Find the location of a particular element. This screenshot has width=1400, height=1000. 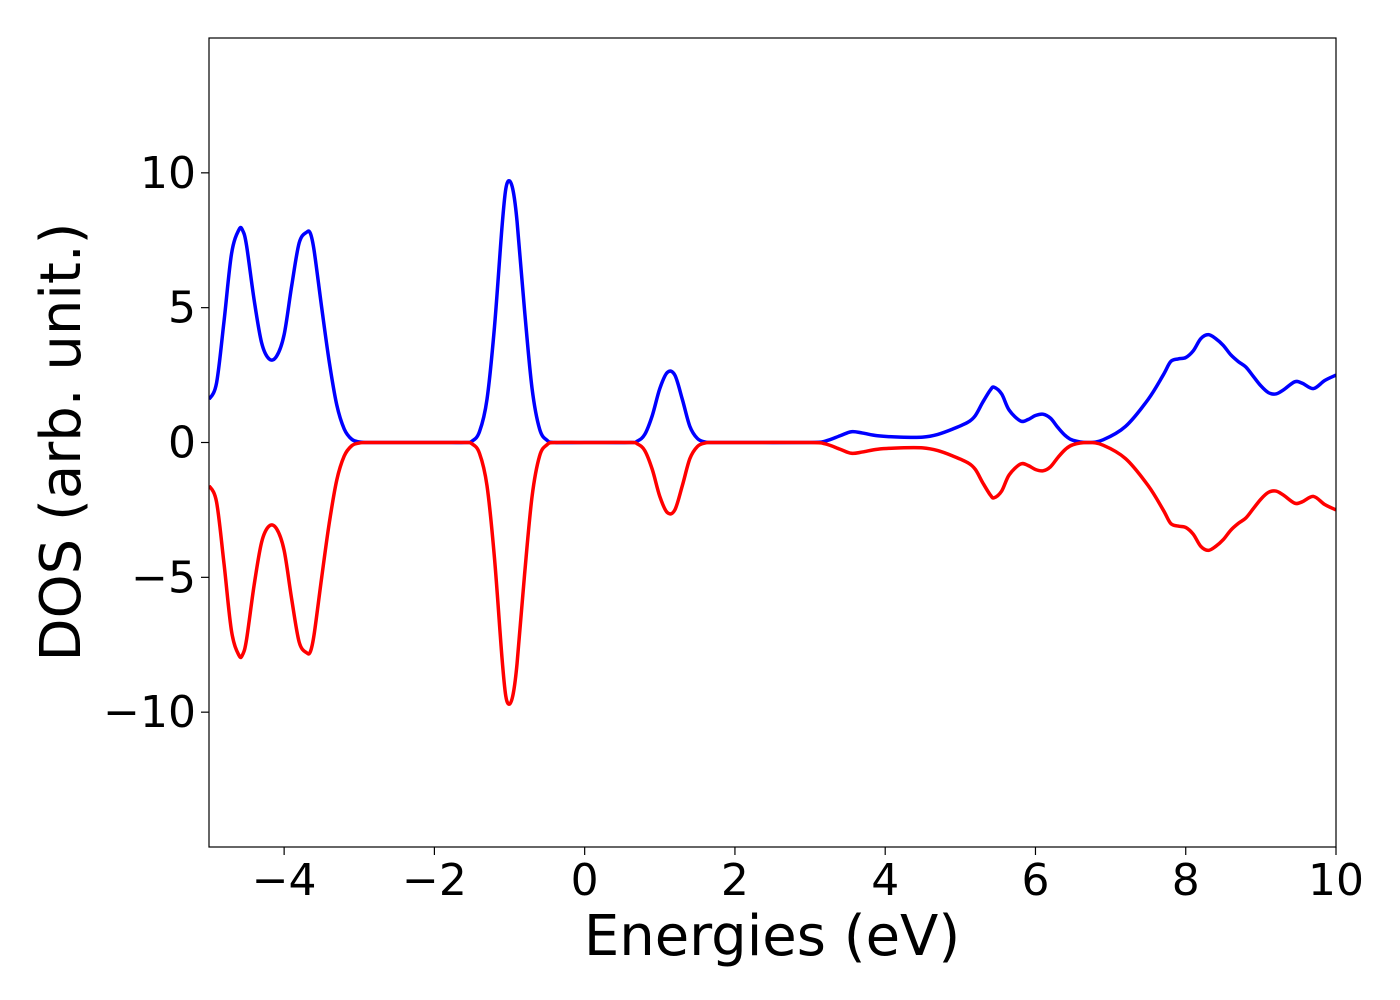

y-axis-title: DOS (arb. unit.) is located at coordinates (61, 441).